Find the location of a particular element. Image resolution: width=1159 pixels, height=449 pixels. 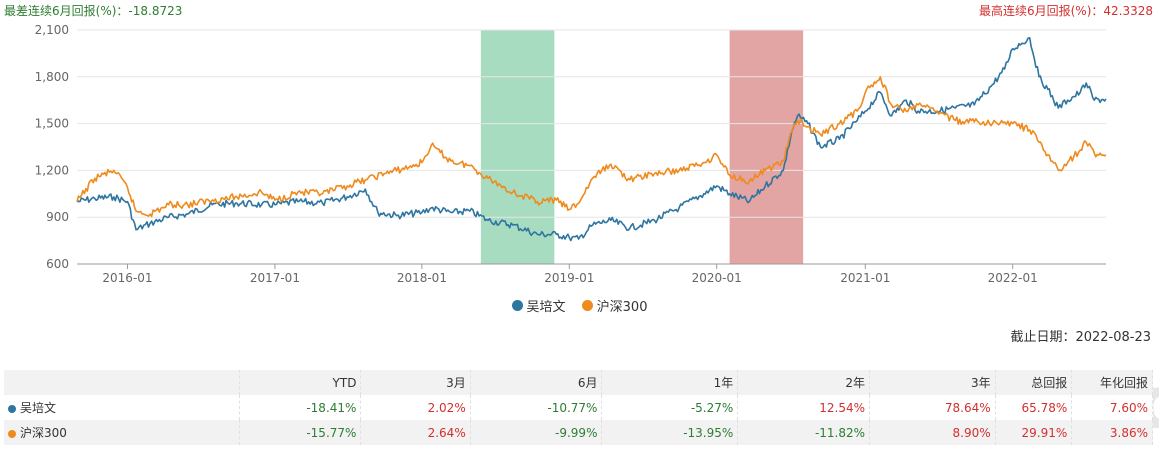

legend-marker-fund is located at coordinates (517, 305).